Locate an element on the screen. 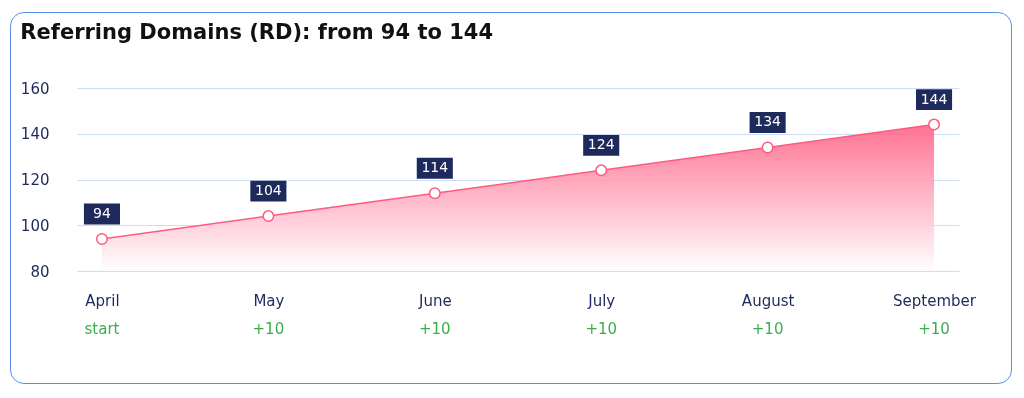 The image size is (1024, 398). y-tick-label: 120 is located at coordinates (35, 180).